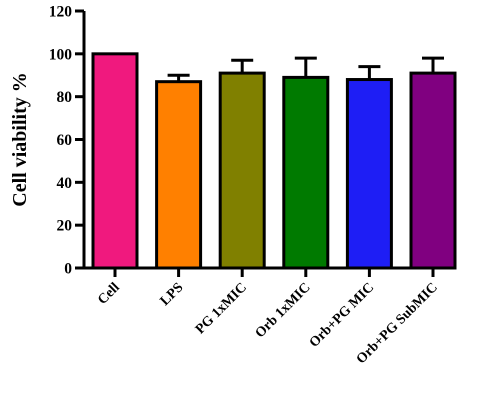 The width and height of the screenshot is (477, 416). What do you see at coordinates (65, 140) in the screenshot?
I see `y-tick-label: 60` at bounding box center [65, 140].